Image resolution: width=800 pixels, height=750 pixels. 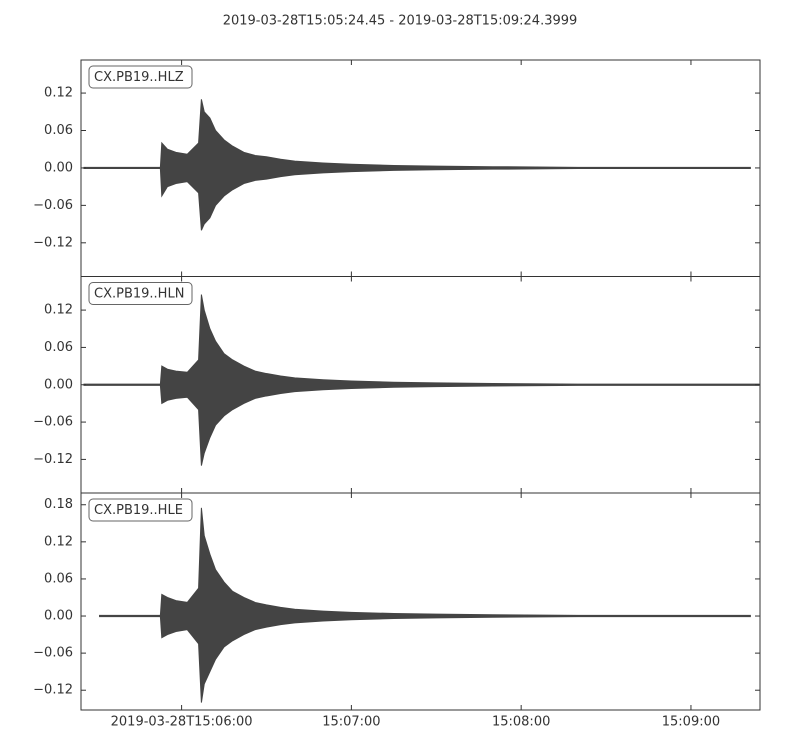 I want to click on trace-label: CX.PB19..HLZ, so click(x=139, y=77).